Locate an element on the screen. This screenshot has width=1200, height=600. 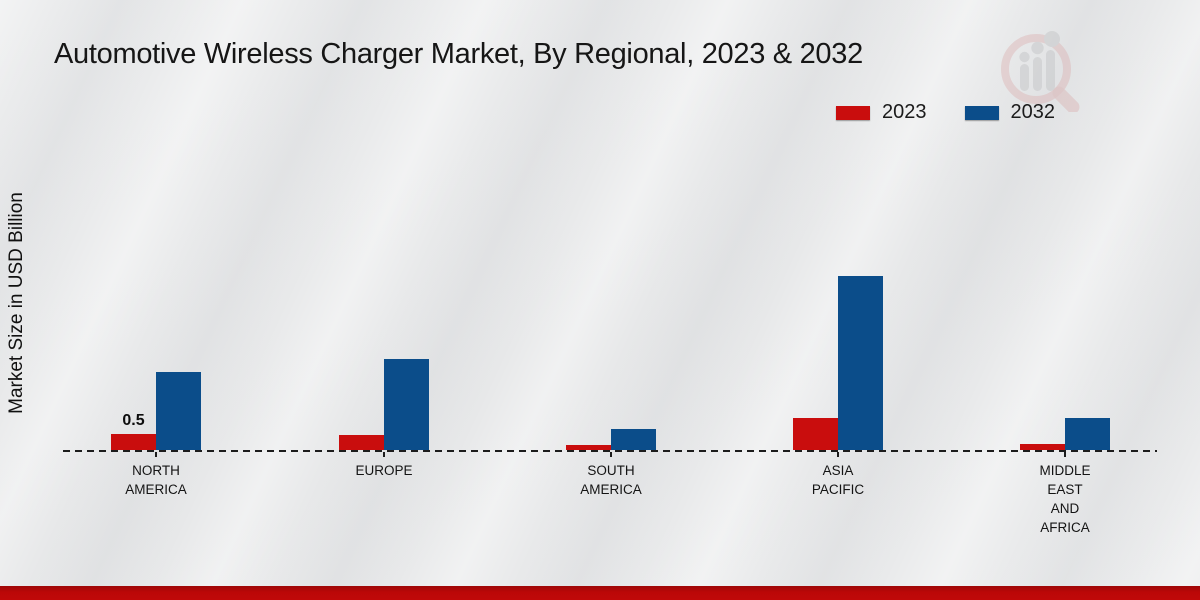
legend: 2023 2032 is located at coordinates (945, 112).